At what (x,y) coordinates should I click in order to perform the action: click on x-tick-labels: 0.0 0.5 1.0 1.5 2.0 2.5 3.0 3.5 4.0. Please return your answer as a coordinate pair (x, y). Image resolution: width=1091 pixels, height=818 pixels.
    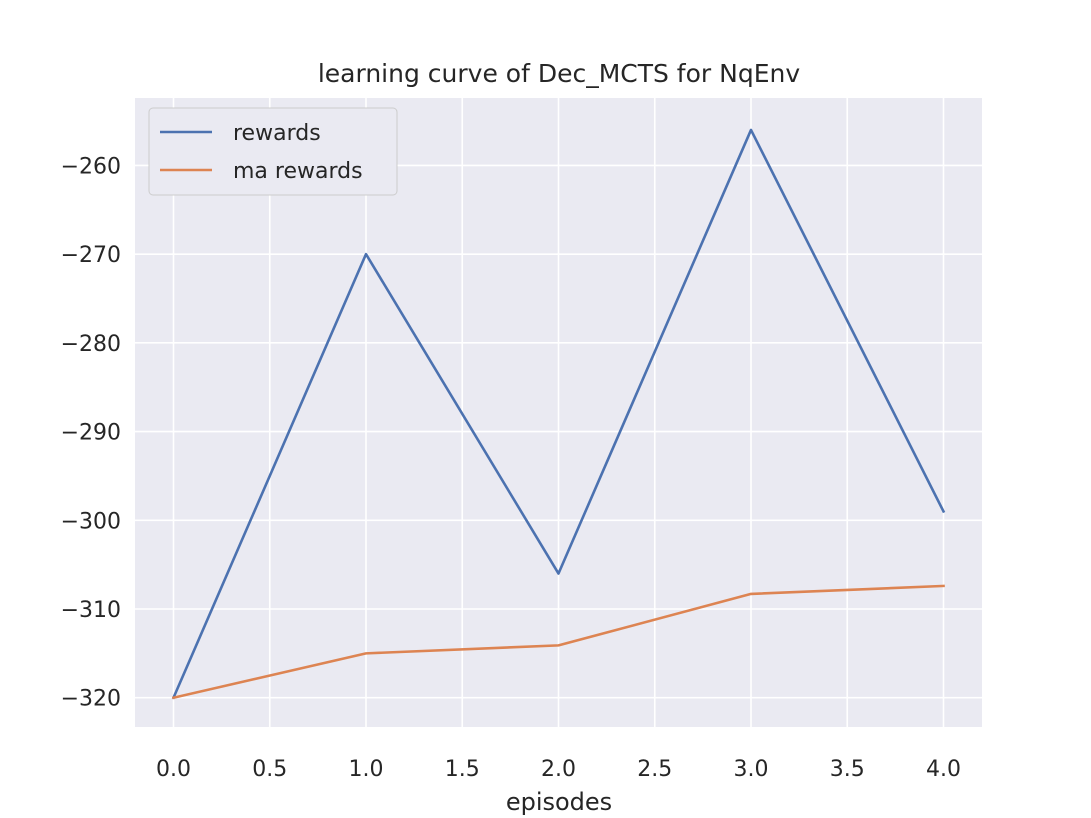
    Looking at the image, I should click on (558, 769).